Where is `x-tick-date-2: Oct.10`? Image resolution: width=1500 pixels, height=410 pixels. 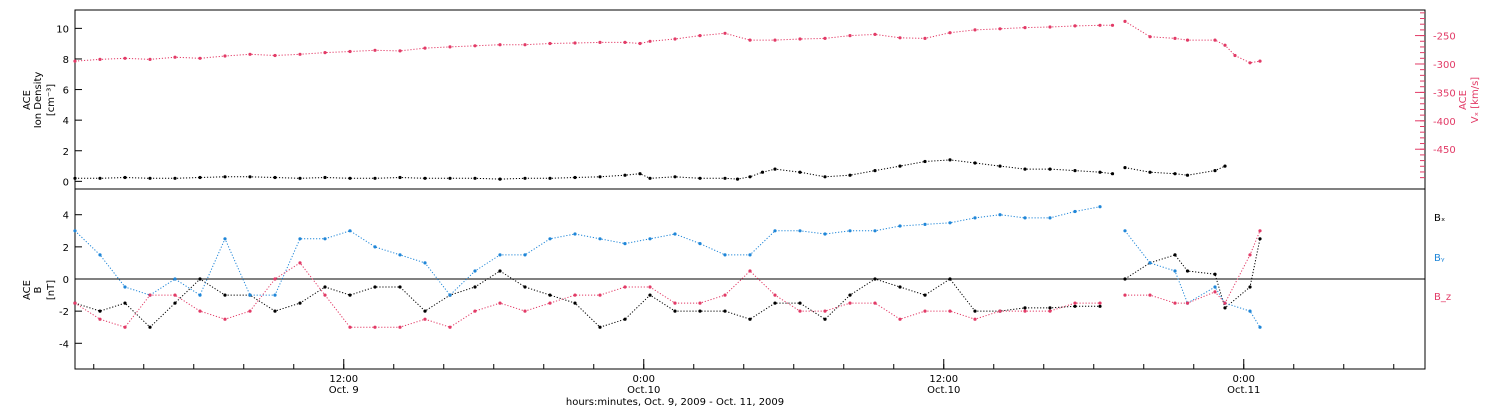 x-tick-date-2: Oct.10 is located at coordinates (943, 390).